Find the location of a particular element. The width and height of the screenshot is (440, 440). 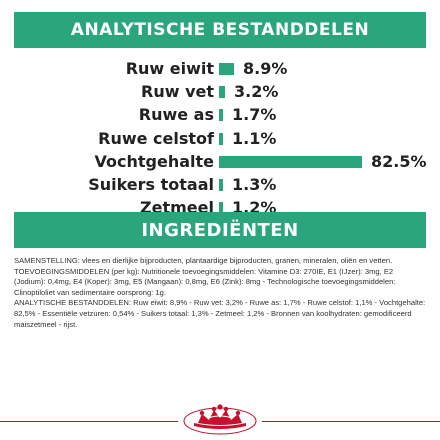

nutrient-row: Ruw vet 3.2% is located at coordinates (220, 92).